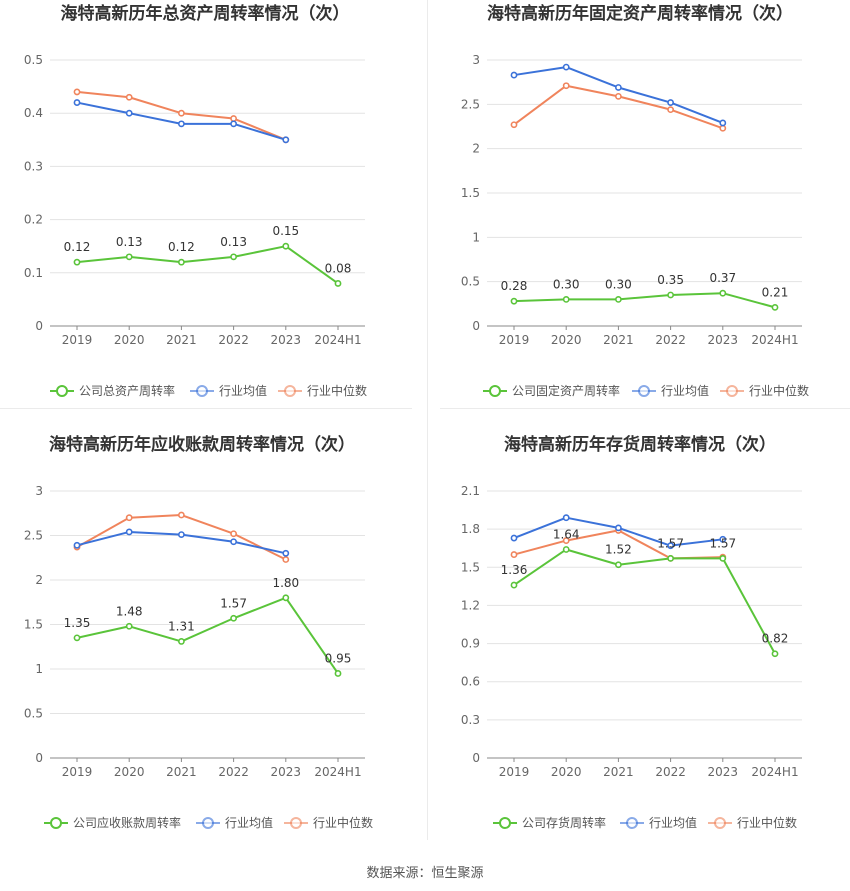 The height and width of the screenshot is (891, 850). I want to click on y-tick-label: 2, so click(476, 149).